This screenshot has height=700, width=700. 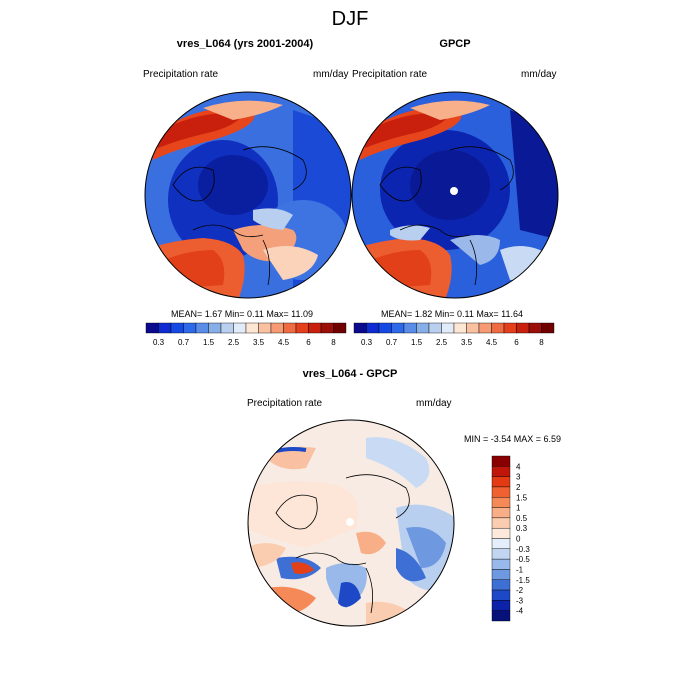 I want to click on panel-3-colorbar-label: 3, so click(x=518, y=477).